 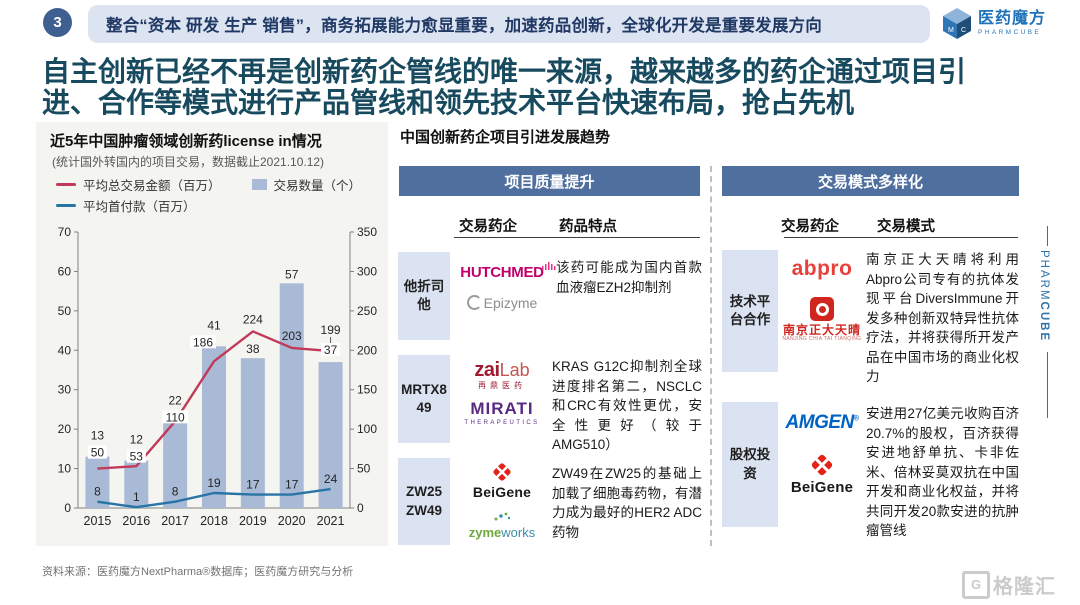 What do you see at coordinates (963, 30) in the screenshot?
I see `svg-text: C` at bounding box center [963, 30].